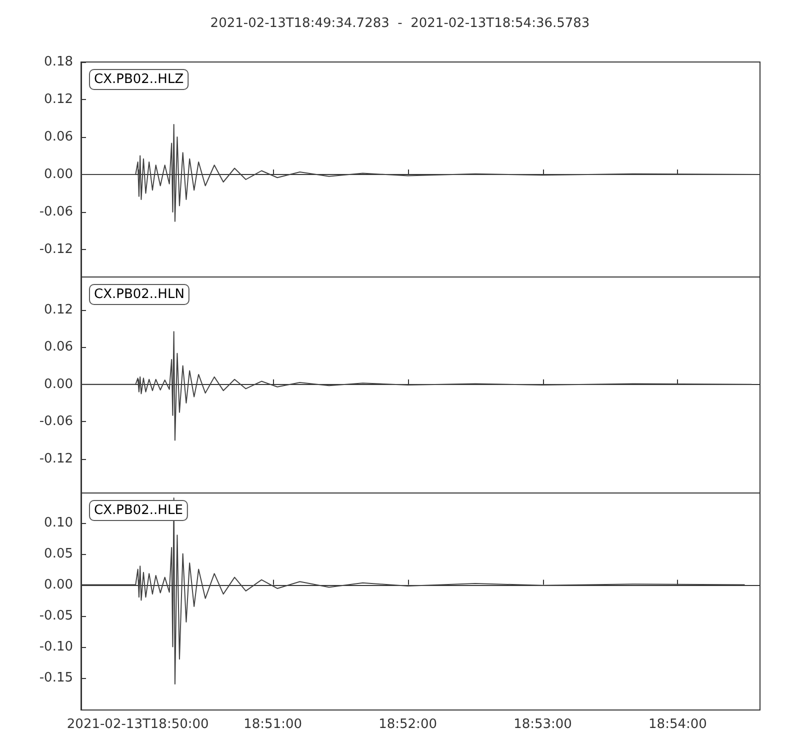 The height and width of the screenshot is (750, 800). Describe the element at coordinates (58, 62) in the screenshot. I see `y-tick-label: 0.18` at that location.